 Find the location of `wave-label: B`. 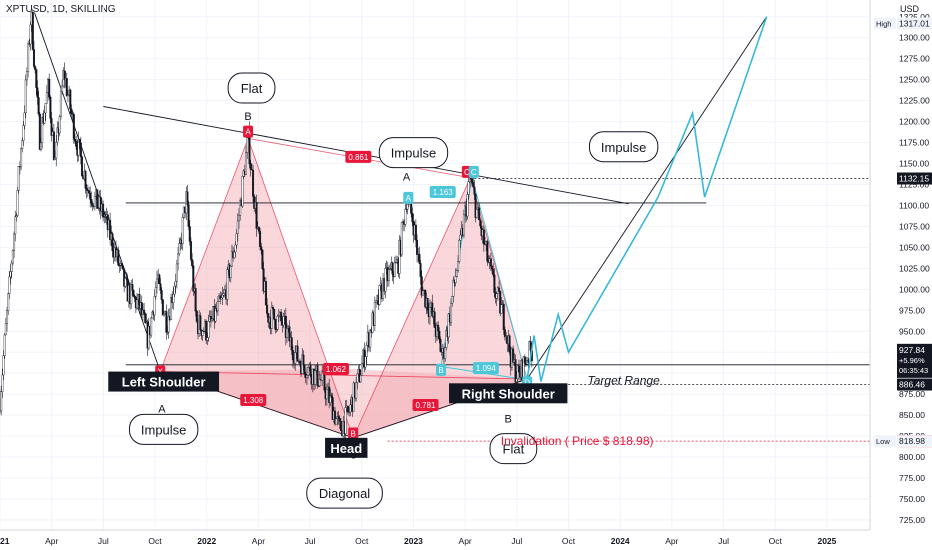

wave-label: B is located at coordinates (247, 117).